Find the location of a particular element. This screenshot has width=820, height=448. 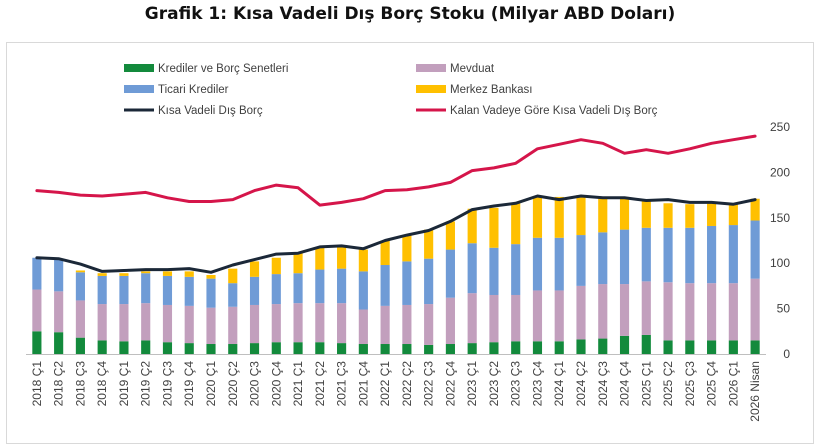

legend-label-2: Mevduat is located at coordinates (472, 69).